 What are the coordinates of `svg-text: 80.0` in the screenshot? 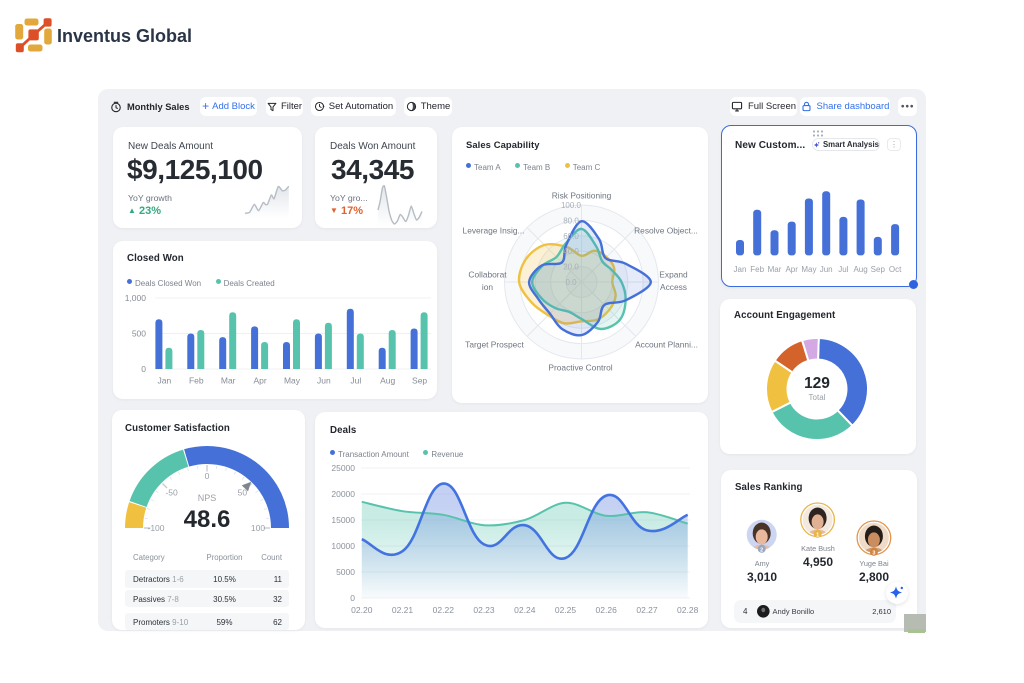 It's located at (571, 220).